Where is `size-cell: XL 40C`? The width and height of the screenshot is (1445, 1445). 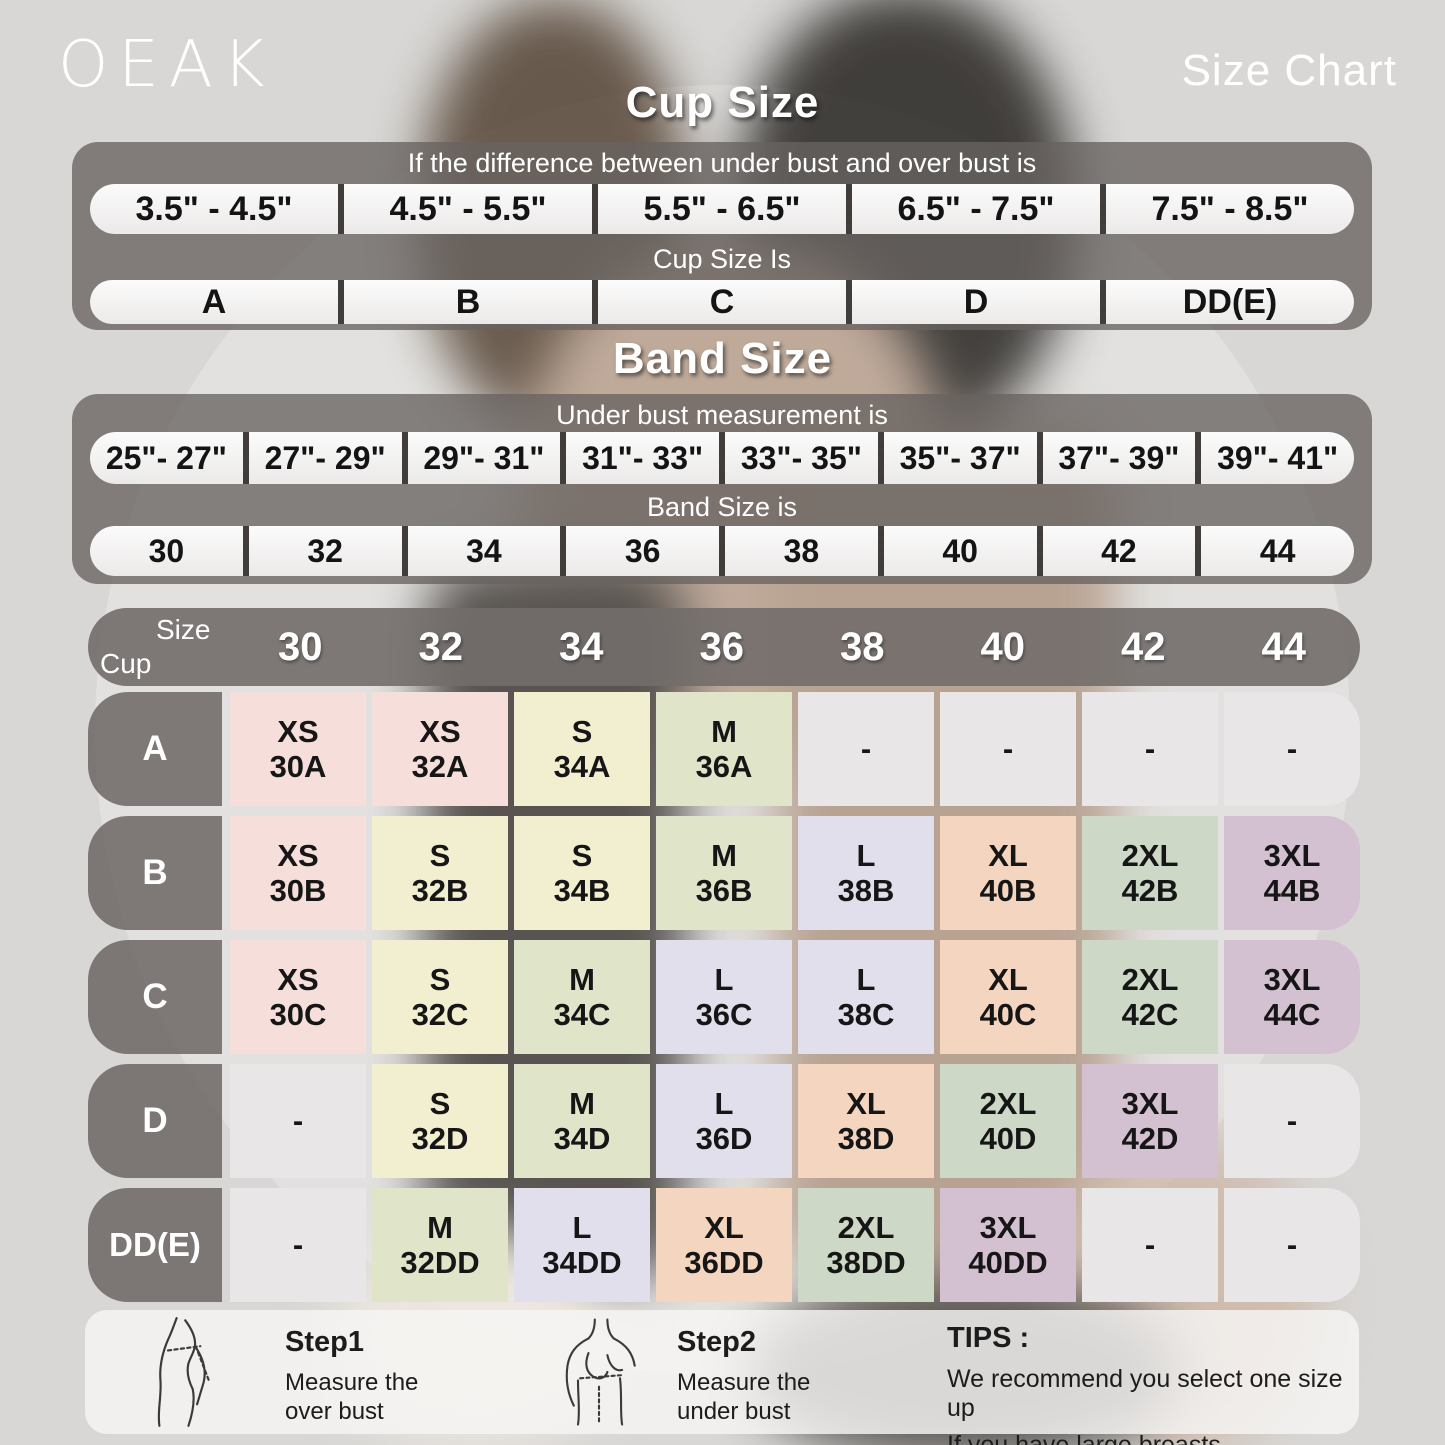
size-cell: XL 40C is located at coordinates (1008, 997).